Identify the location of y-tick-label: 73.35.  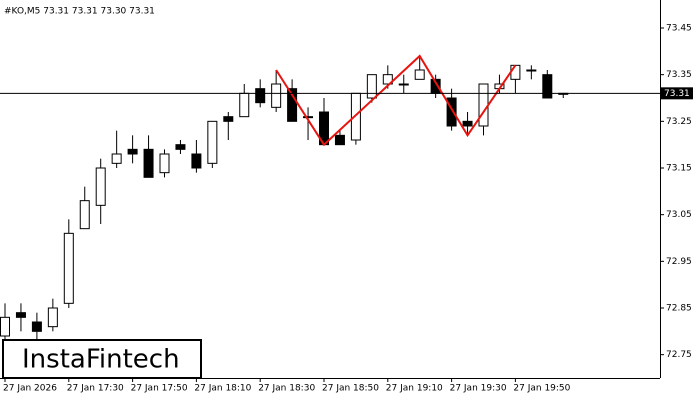
(679, 75).